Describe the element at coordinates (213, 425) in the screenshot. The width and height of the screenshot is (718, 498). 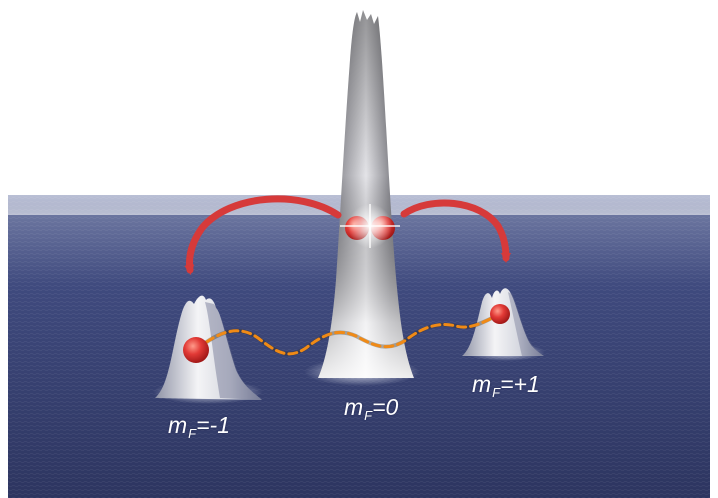
I see `label-mf-minus-one-value: =-1` at that location.